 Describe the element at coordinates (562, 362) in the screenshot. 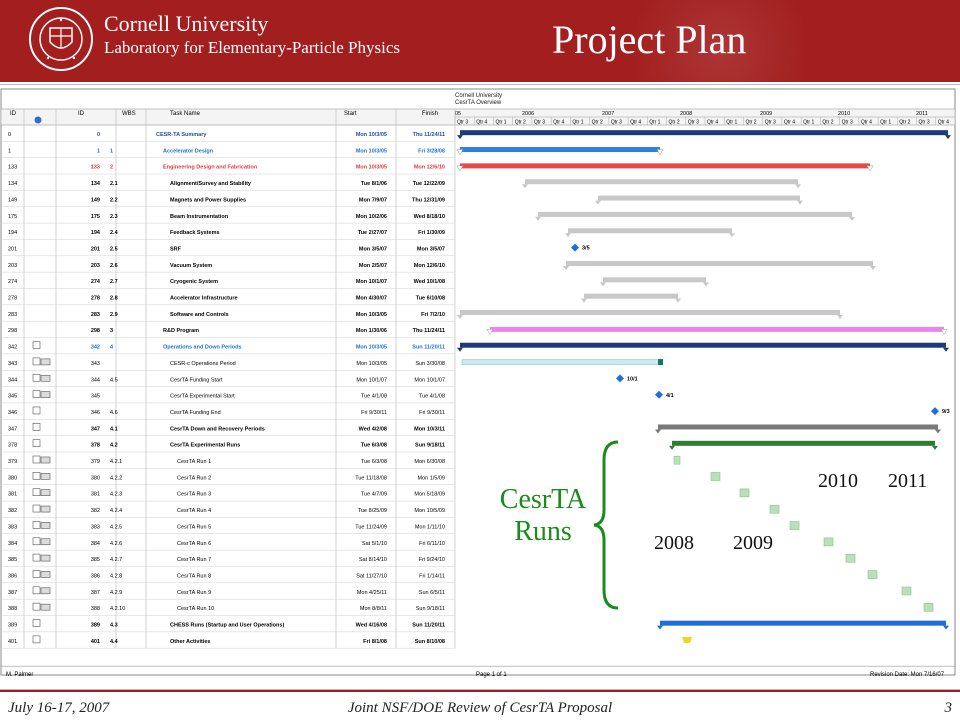

I see `gantt-light-bar` at that location.